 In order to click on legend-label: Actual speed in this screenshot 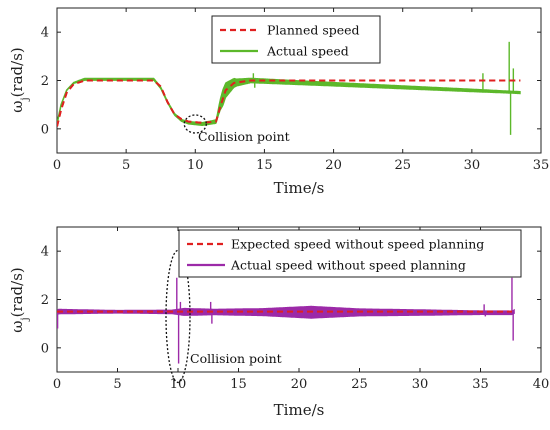, I will do `click(307, 51)`.